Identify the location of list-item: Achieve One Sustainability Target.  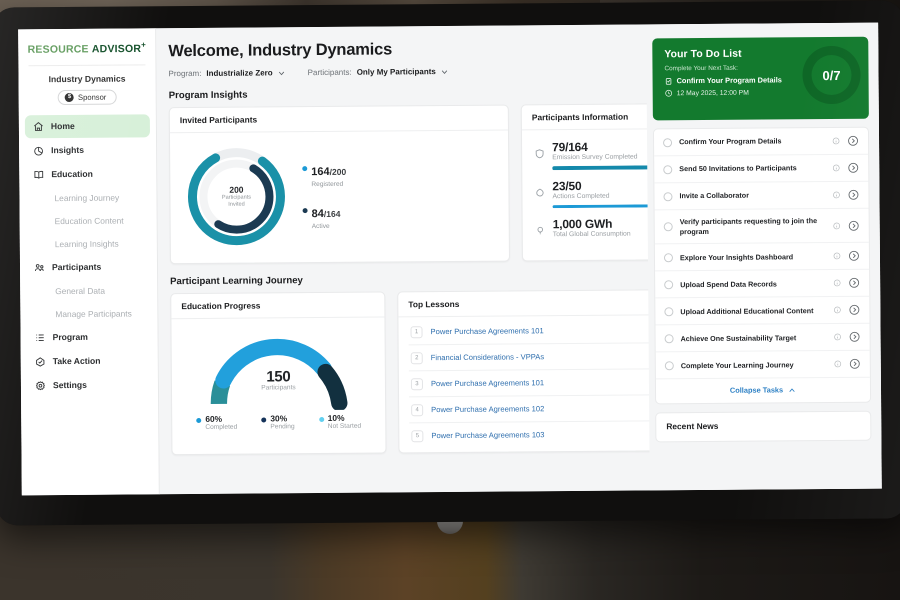
(762, 338).